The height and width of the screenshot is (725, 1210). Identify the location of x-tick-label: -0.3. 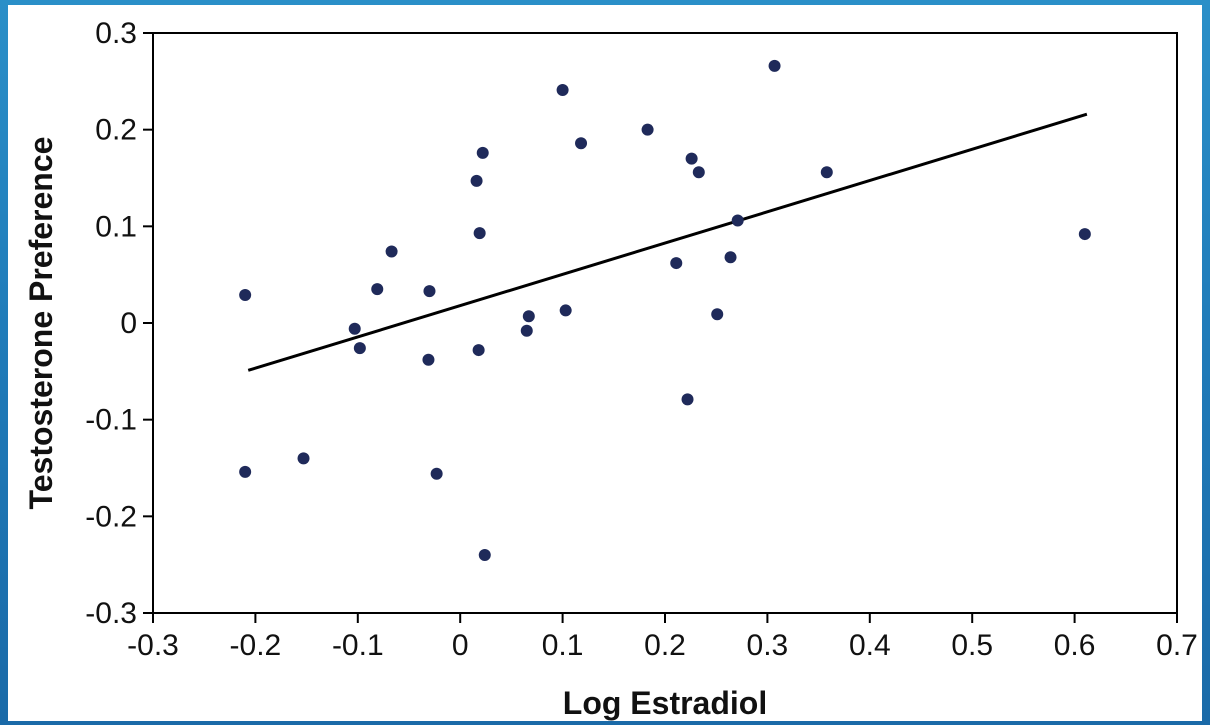
(153, 645).